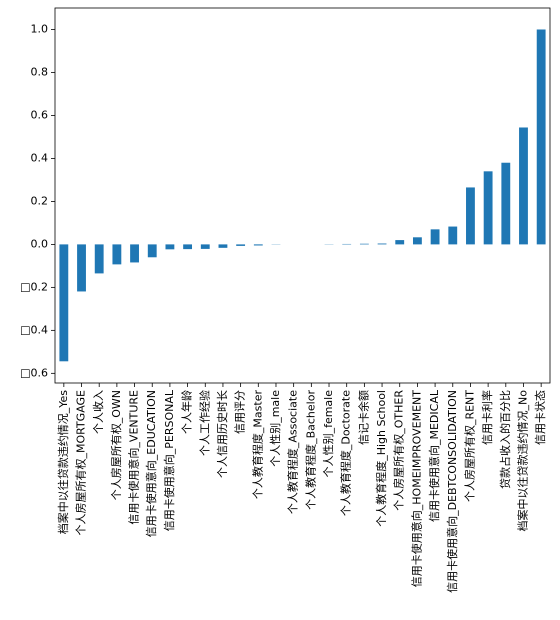 The height and width of the screenshot is (620, 560). I want to click on x-tick-label: 信记卡余额, so click(363, 417).